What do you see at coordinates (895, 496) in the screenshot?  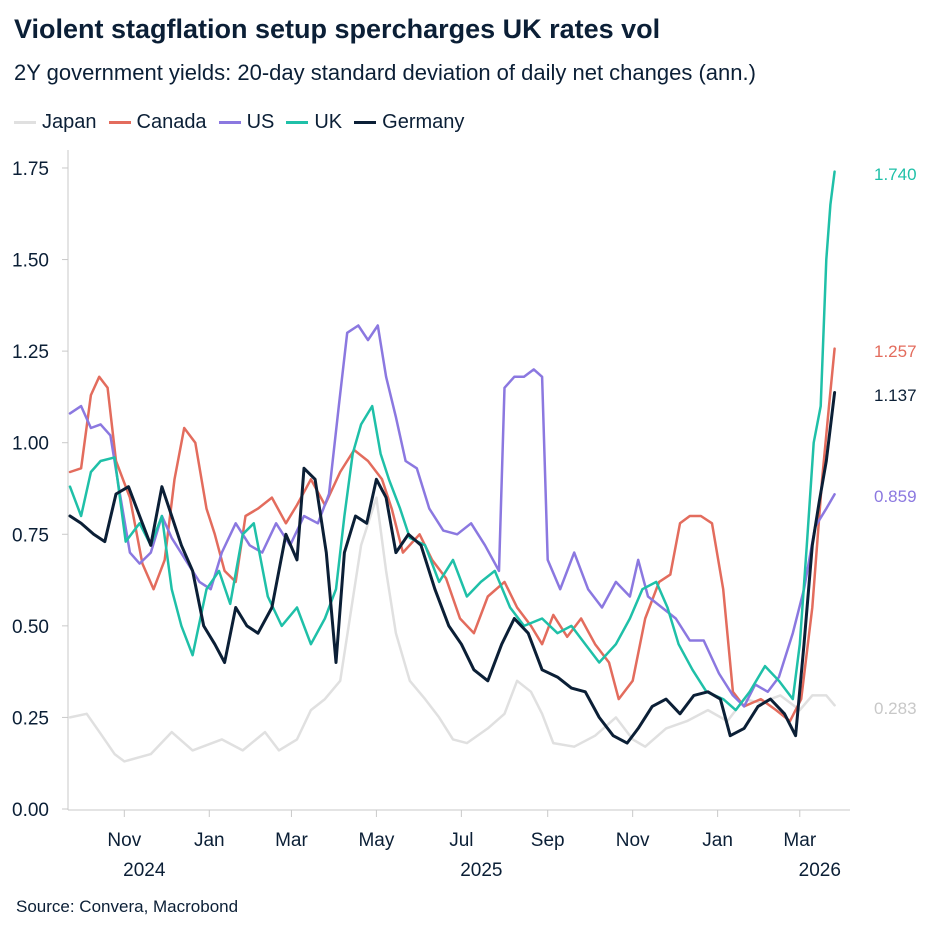 I see `end-label-us: 0.859` at bounding box center [895, 496].